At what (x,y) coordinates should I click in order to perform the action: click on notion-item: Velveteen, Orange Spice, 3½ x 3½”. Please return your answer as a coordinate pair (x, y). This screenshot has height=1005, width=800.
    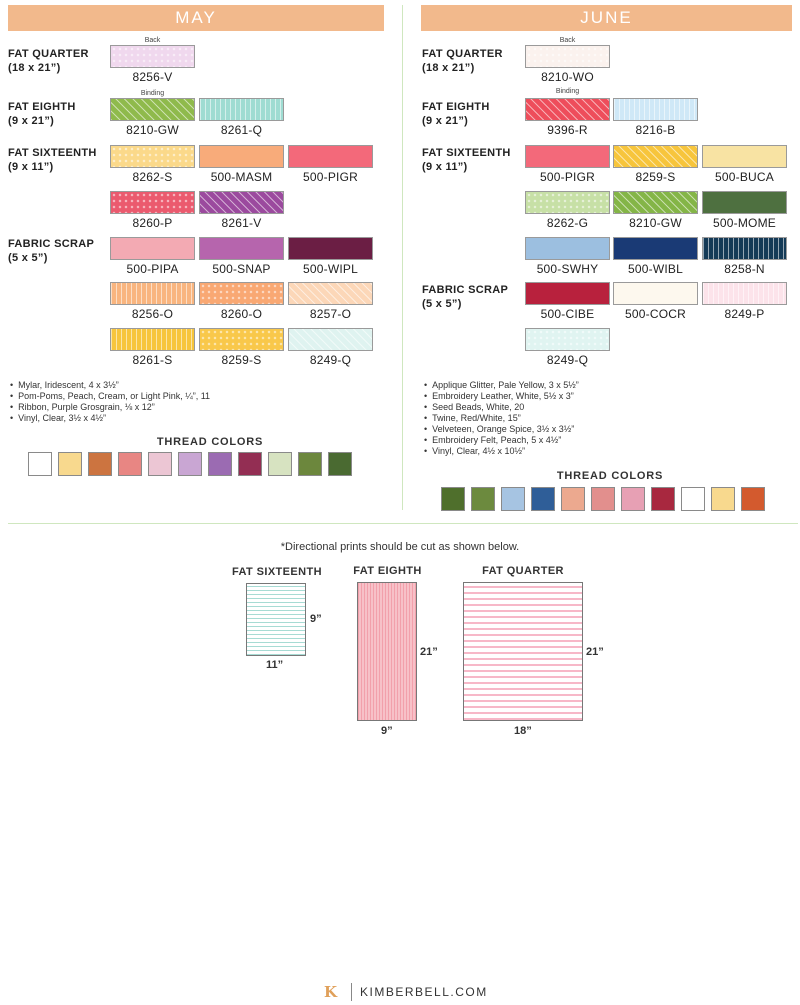
    Looking at the image, I should click on (501, 429).